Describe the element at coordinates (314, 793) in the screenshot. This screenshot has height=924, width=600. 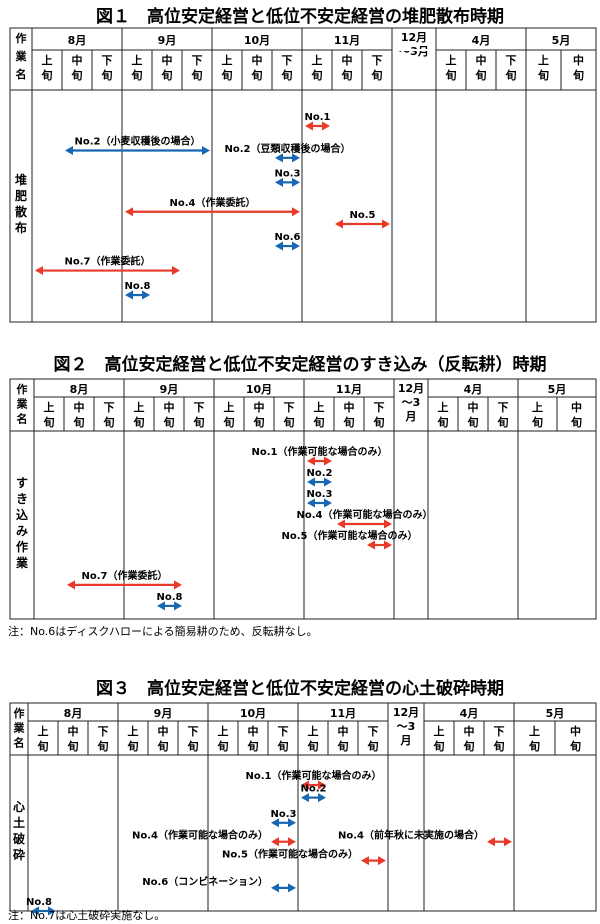
I see `bar-blue: No.2` at that location.